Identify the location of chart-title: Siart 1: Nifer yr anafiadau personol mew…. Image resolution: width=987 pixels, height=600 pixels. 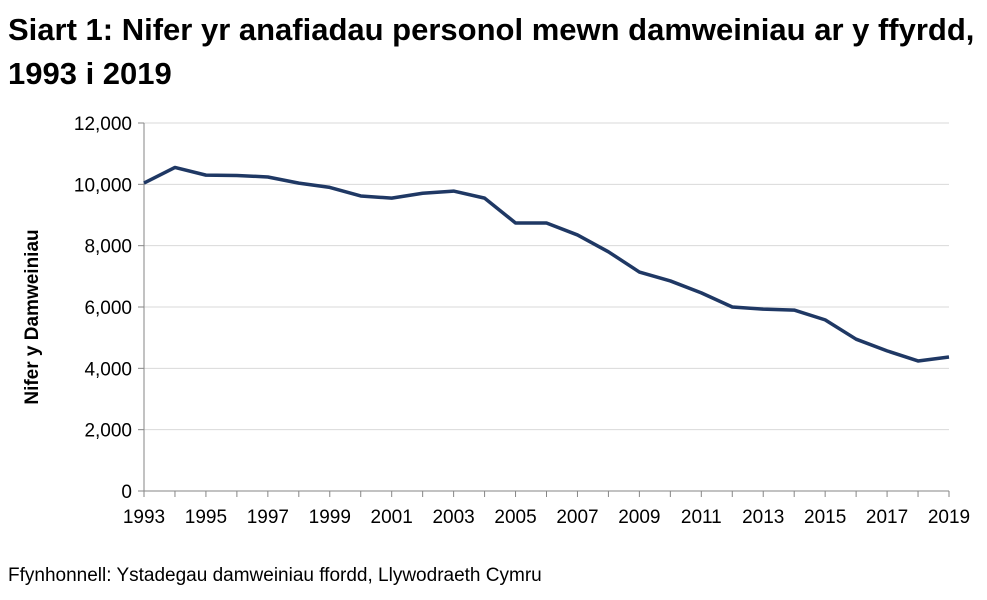
(491, 51).